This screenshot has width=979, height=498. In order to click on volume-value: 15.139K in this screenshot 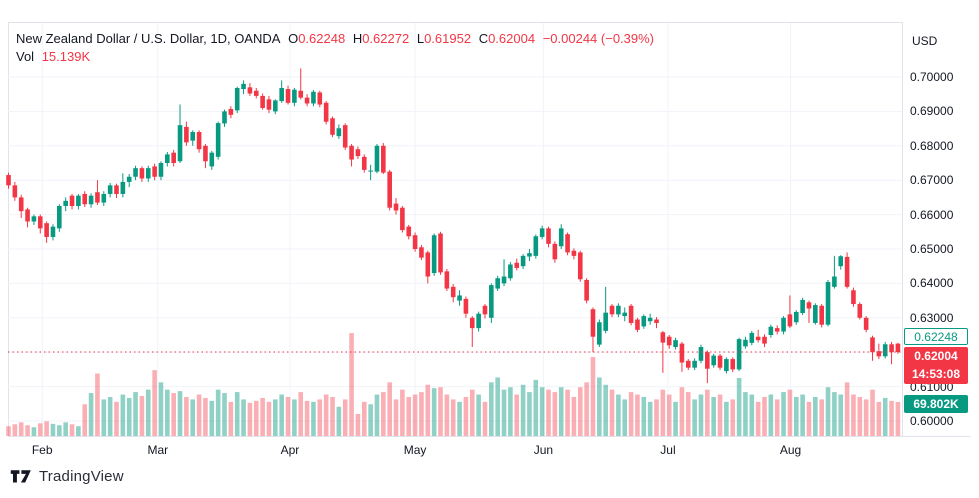, I will do `click(66, 56)`.